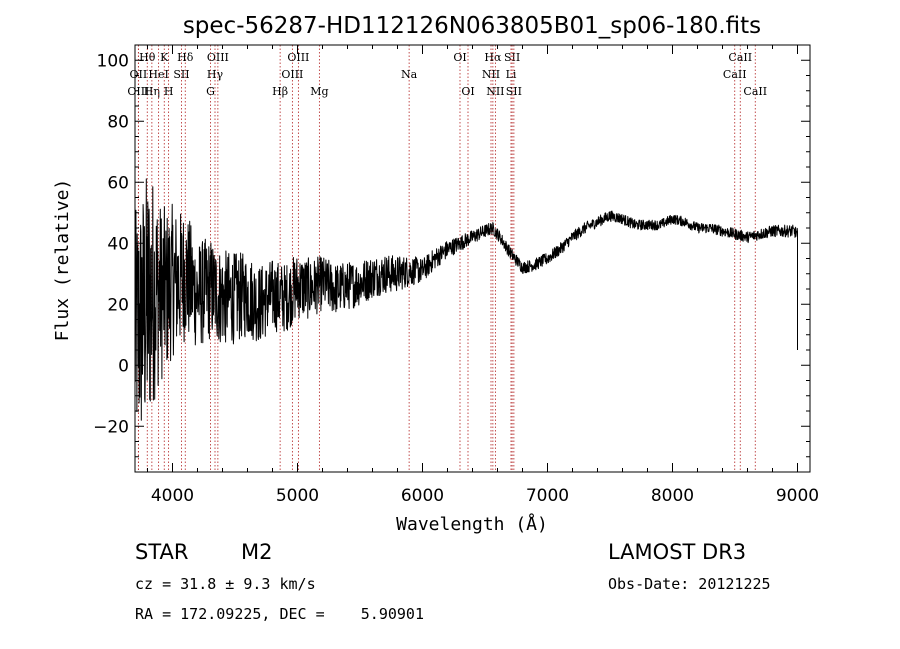 The height and width of the screenshot is (649, 900). What do you see at coordinates (511, 74) in the screenshot?
I see `spectral-line-label: Li` at bounding box center [511, 74].